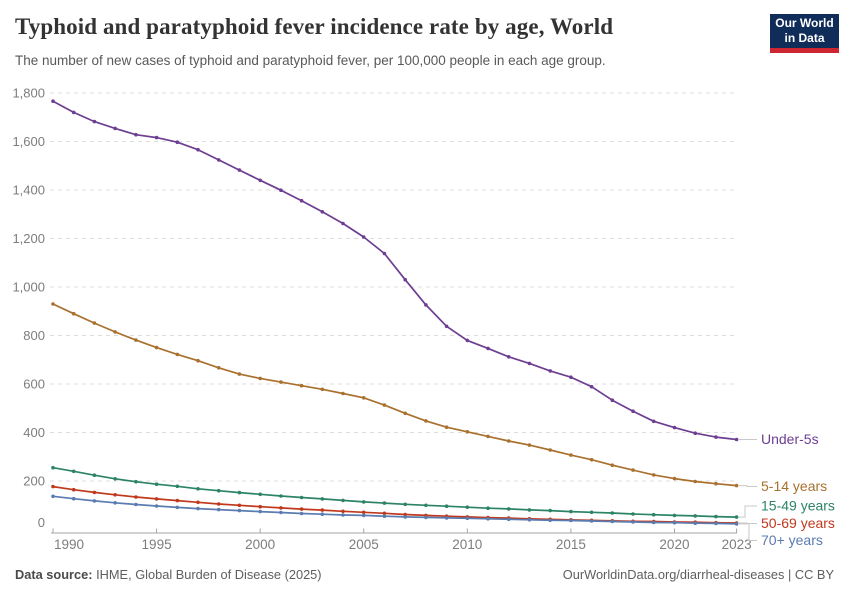 The width and height of the screenshot is (850, 600). What do you see at coordinates (673, 574) in the screenshot?
I see `owid-link: OurWorldinData.org/diarrheal-diseases` at bounding box center [673, 574].